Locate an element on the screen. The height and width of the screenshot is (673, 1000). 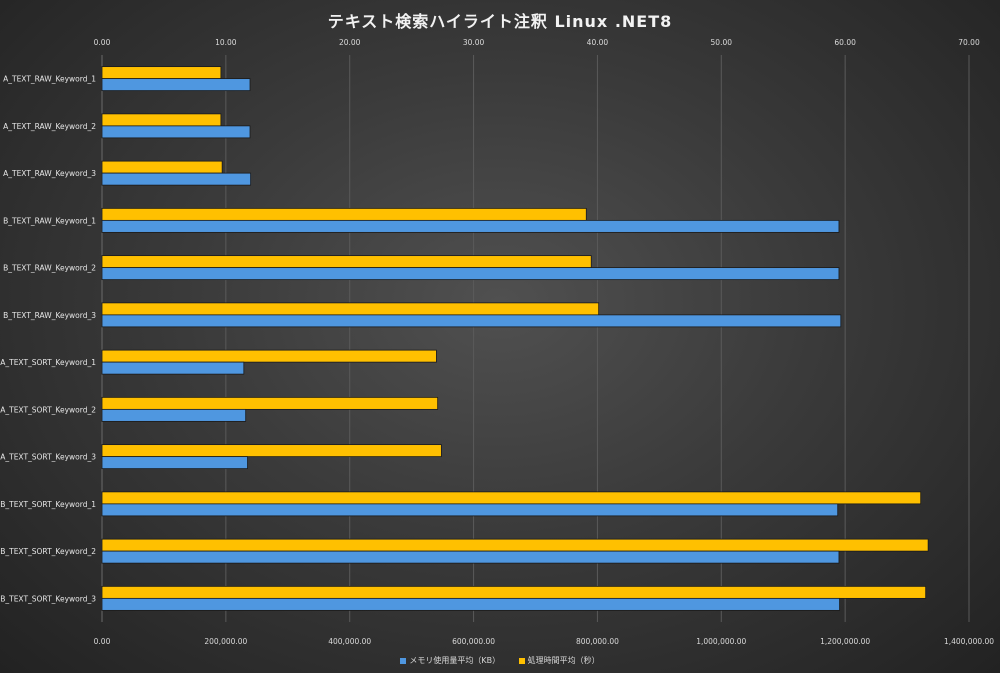
legend-swatch-time is located at coordinates (521, 660).